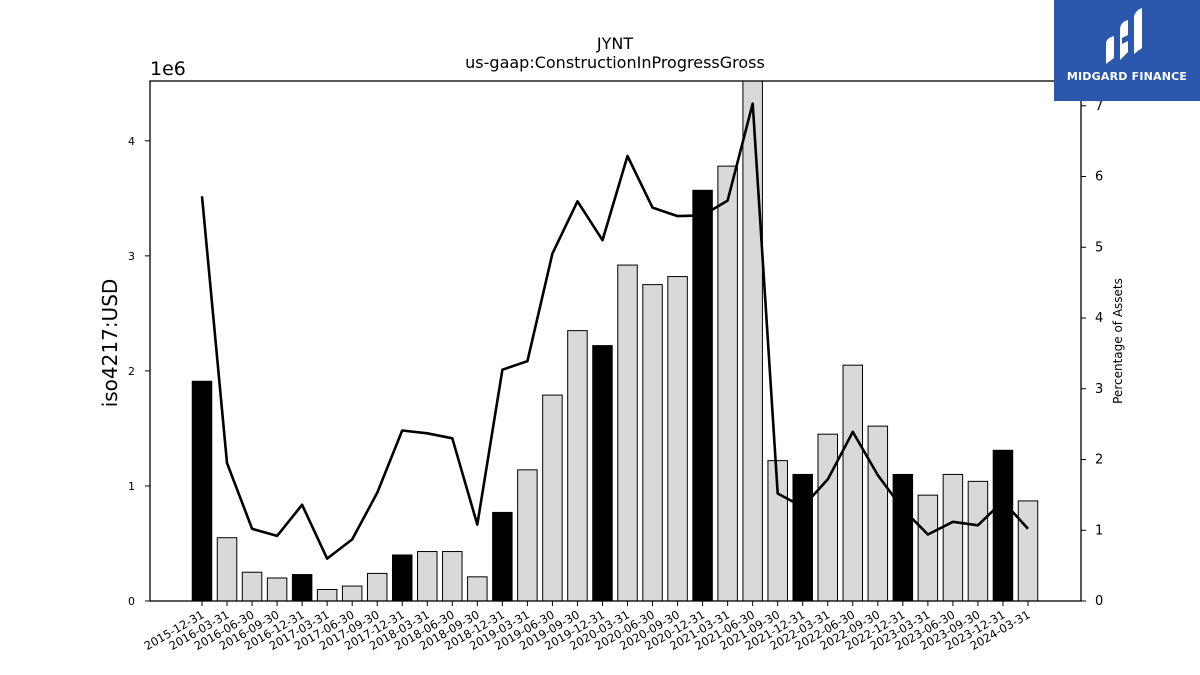 The height and width of the screenshot is (675, 1200). Describe the element at coordinates (615, 62) in the screenshot. I see `chart-subtitle: us-gaap:ConstructionInProgressGross` at that location.